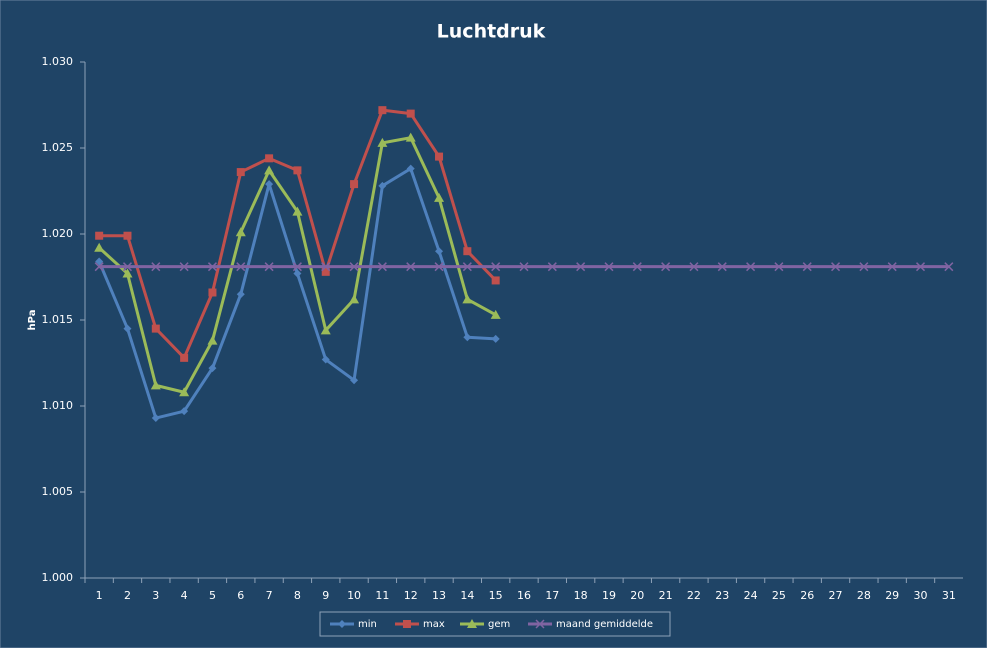 This screenshot has width=987, height=648. Describe the element at coordinates (411, 595) in the screenshot. I see `x-tick-label: 12` at that location.